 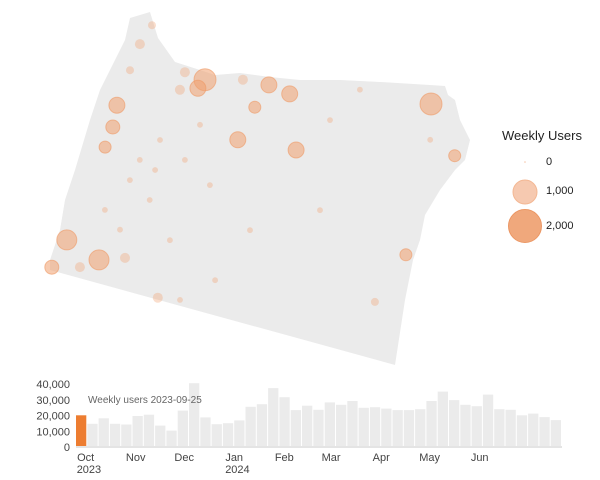 I want to click on x-tick-month: May, so click(x=429, y=458).